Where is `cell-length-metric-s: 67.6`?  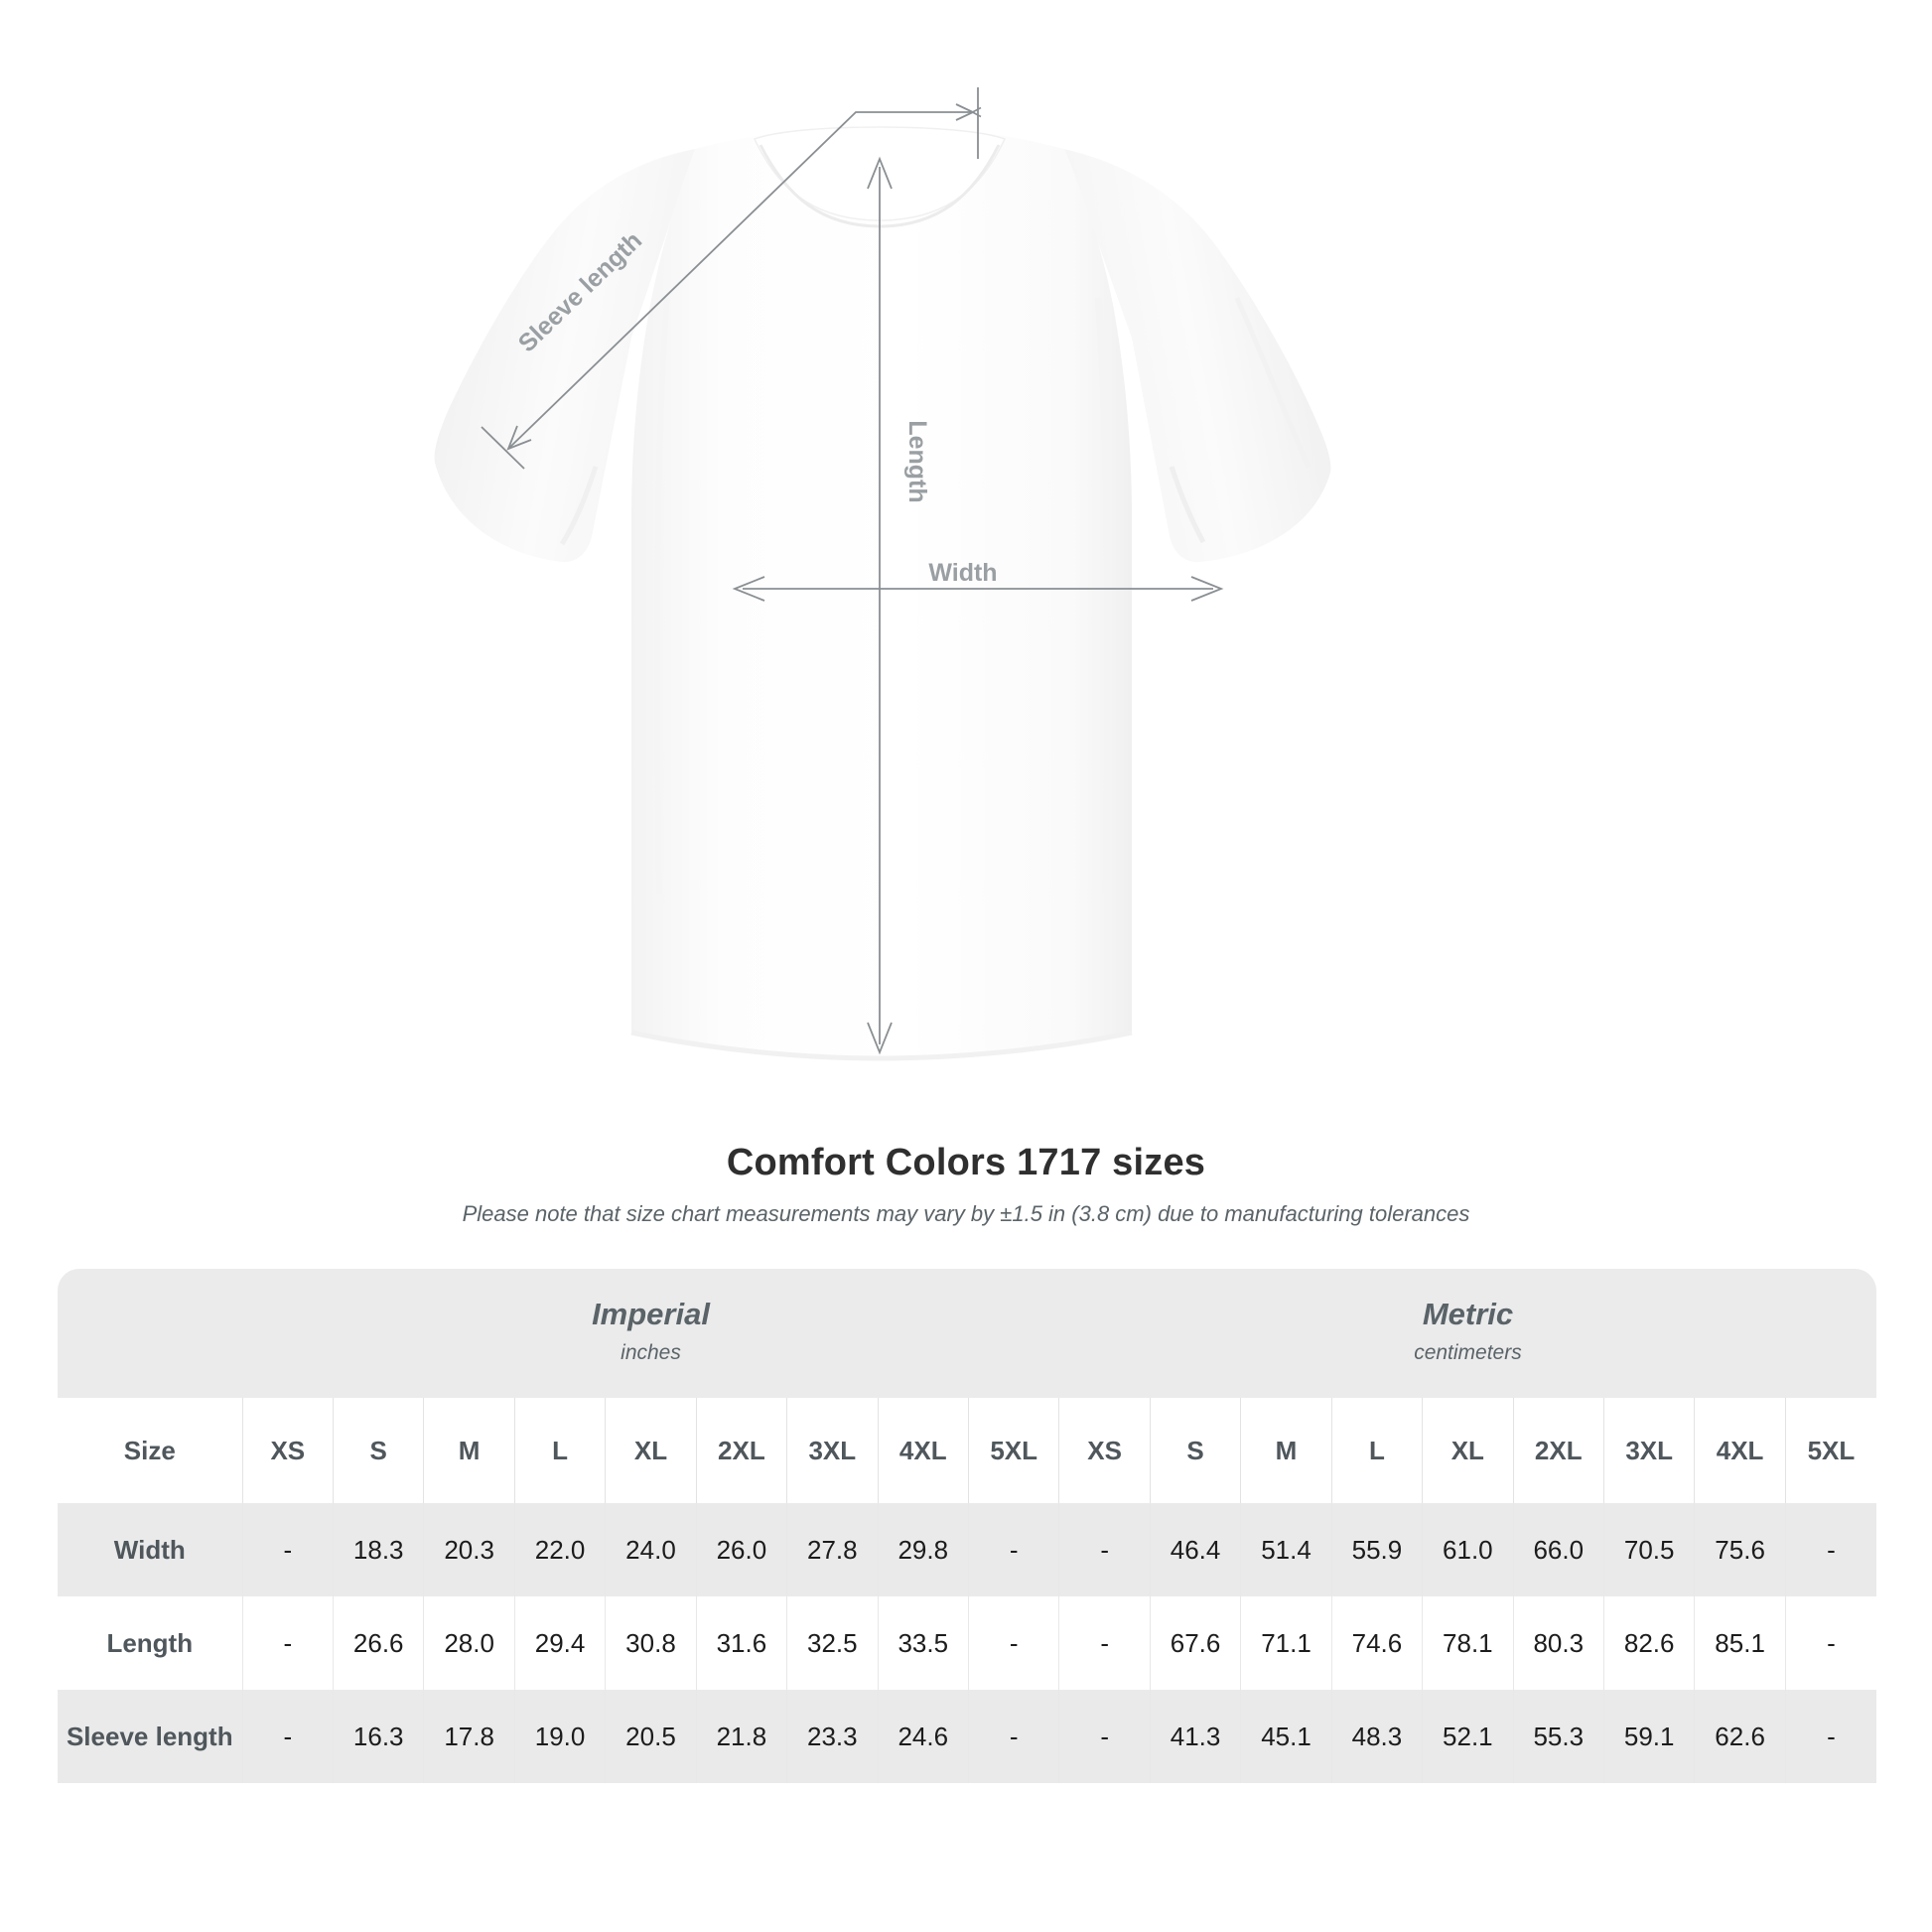
cell-length-metric-s: 67.6 is located at coordinates (1195, 1643).